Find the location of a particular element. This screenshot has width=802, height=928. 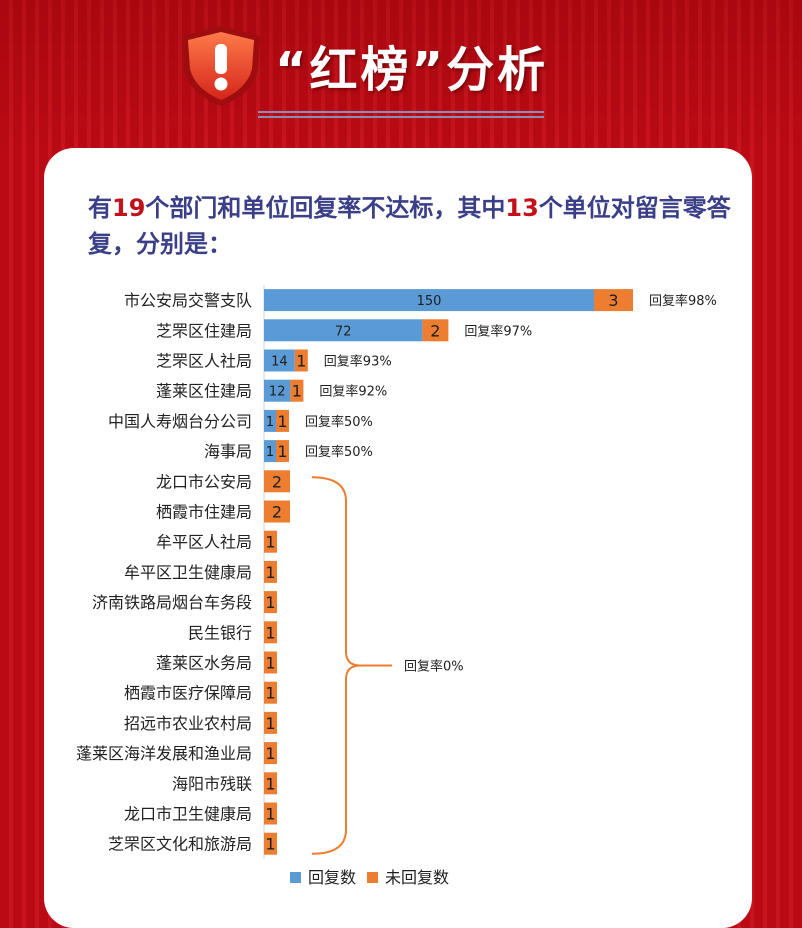

category-label: 芝罘区人社局 is located at coordinates (204, 361).